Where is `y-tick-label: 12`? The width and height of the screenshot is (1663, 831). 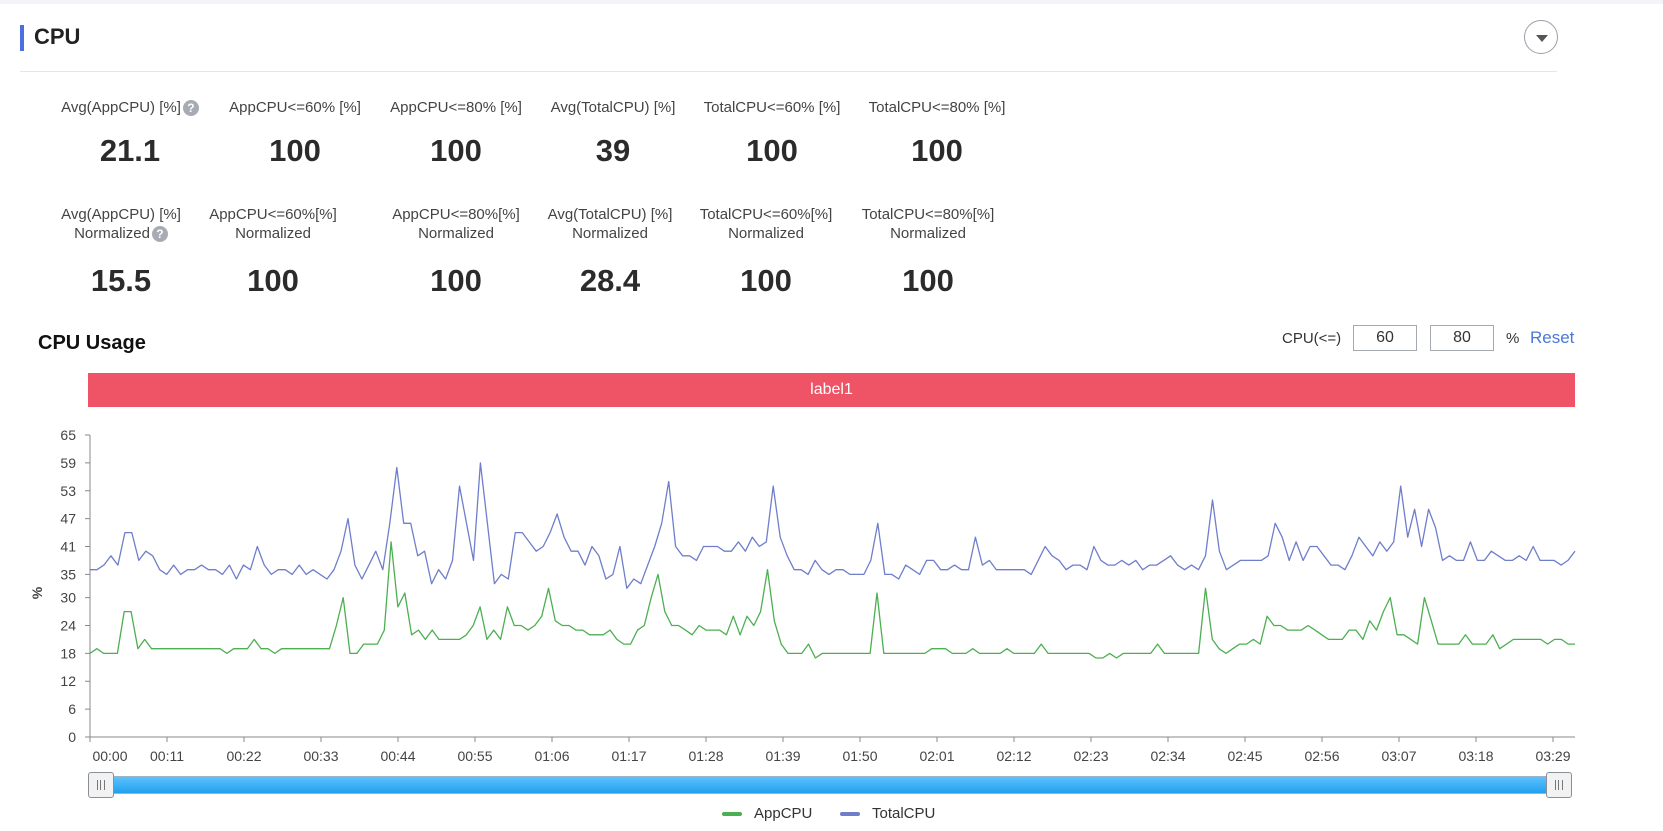
y-tick-label: 12 is located at coordinates (68, 681).